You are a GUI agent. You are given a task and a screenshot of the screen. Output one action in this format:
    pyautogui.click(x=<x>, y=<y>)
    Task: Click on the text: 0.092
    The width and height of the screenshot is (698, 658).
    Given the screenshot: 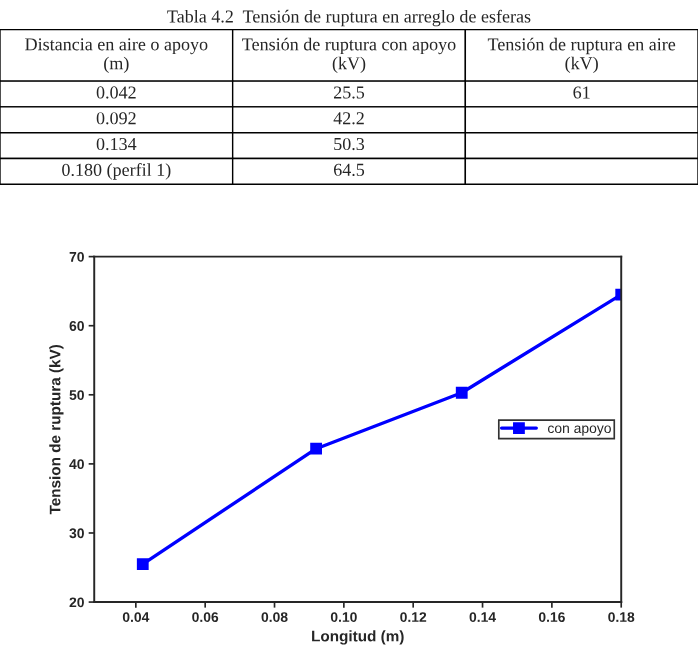 What is the action you would take?
    pyautogui.click(x=116, y=118)
    